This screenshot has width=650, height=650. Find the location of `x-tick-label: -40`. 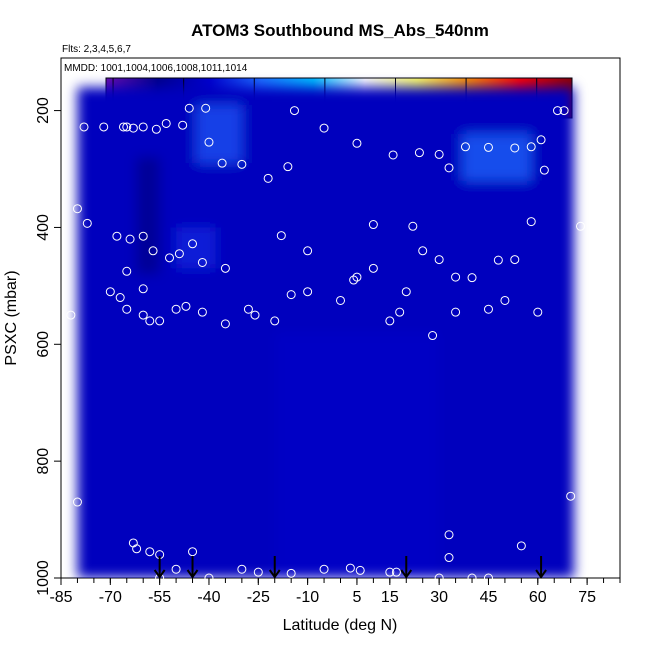

x-tick-label: -40 is located at coordinates (208, 597).